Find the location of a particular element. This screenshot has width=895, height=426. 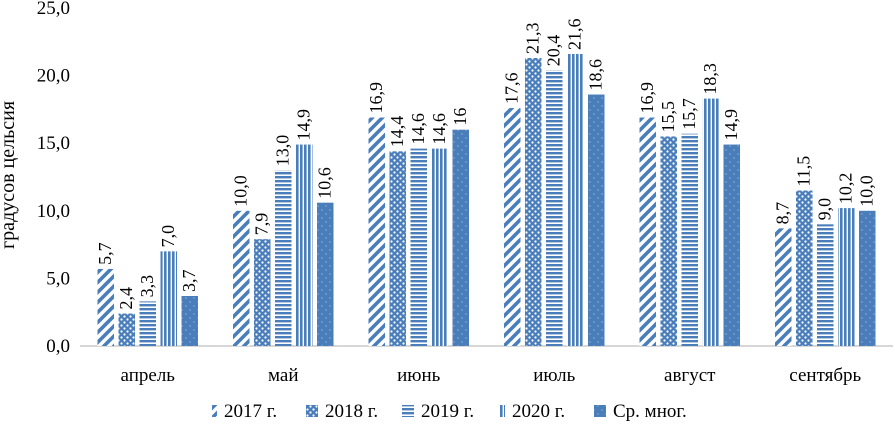

x-category-label: апрель is located at coordinates (148, 375).